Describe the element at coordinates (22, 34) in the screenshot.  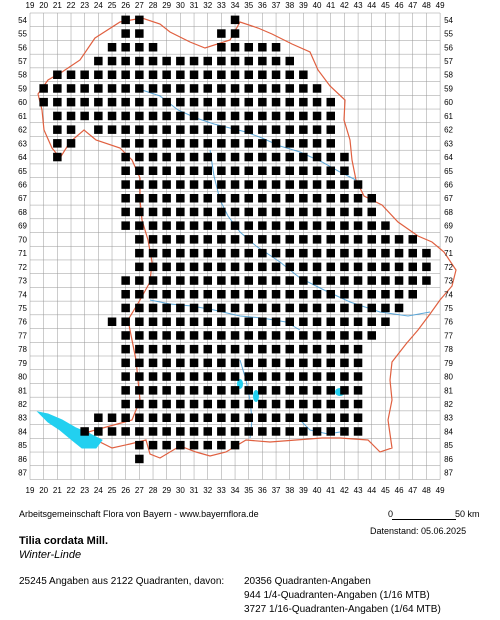
I see `y-label-left: 55` at that location.